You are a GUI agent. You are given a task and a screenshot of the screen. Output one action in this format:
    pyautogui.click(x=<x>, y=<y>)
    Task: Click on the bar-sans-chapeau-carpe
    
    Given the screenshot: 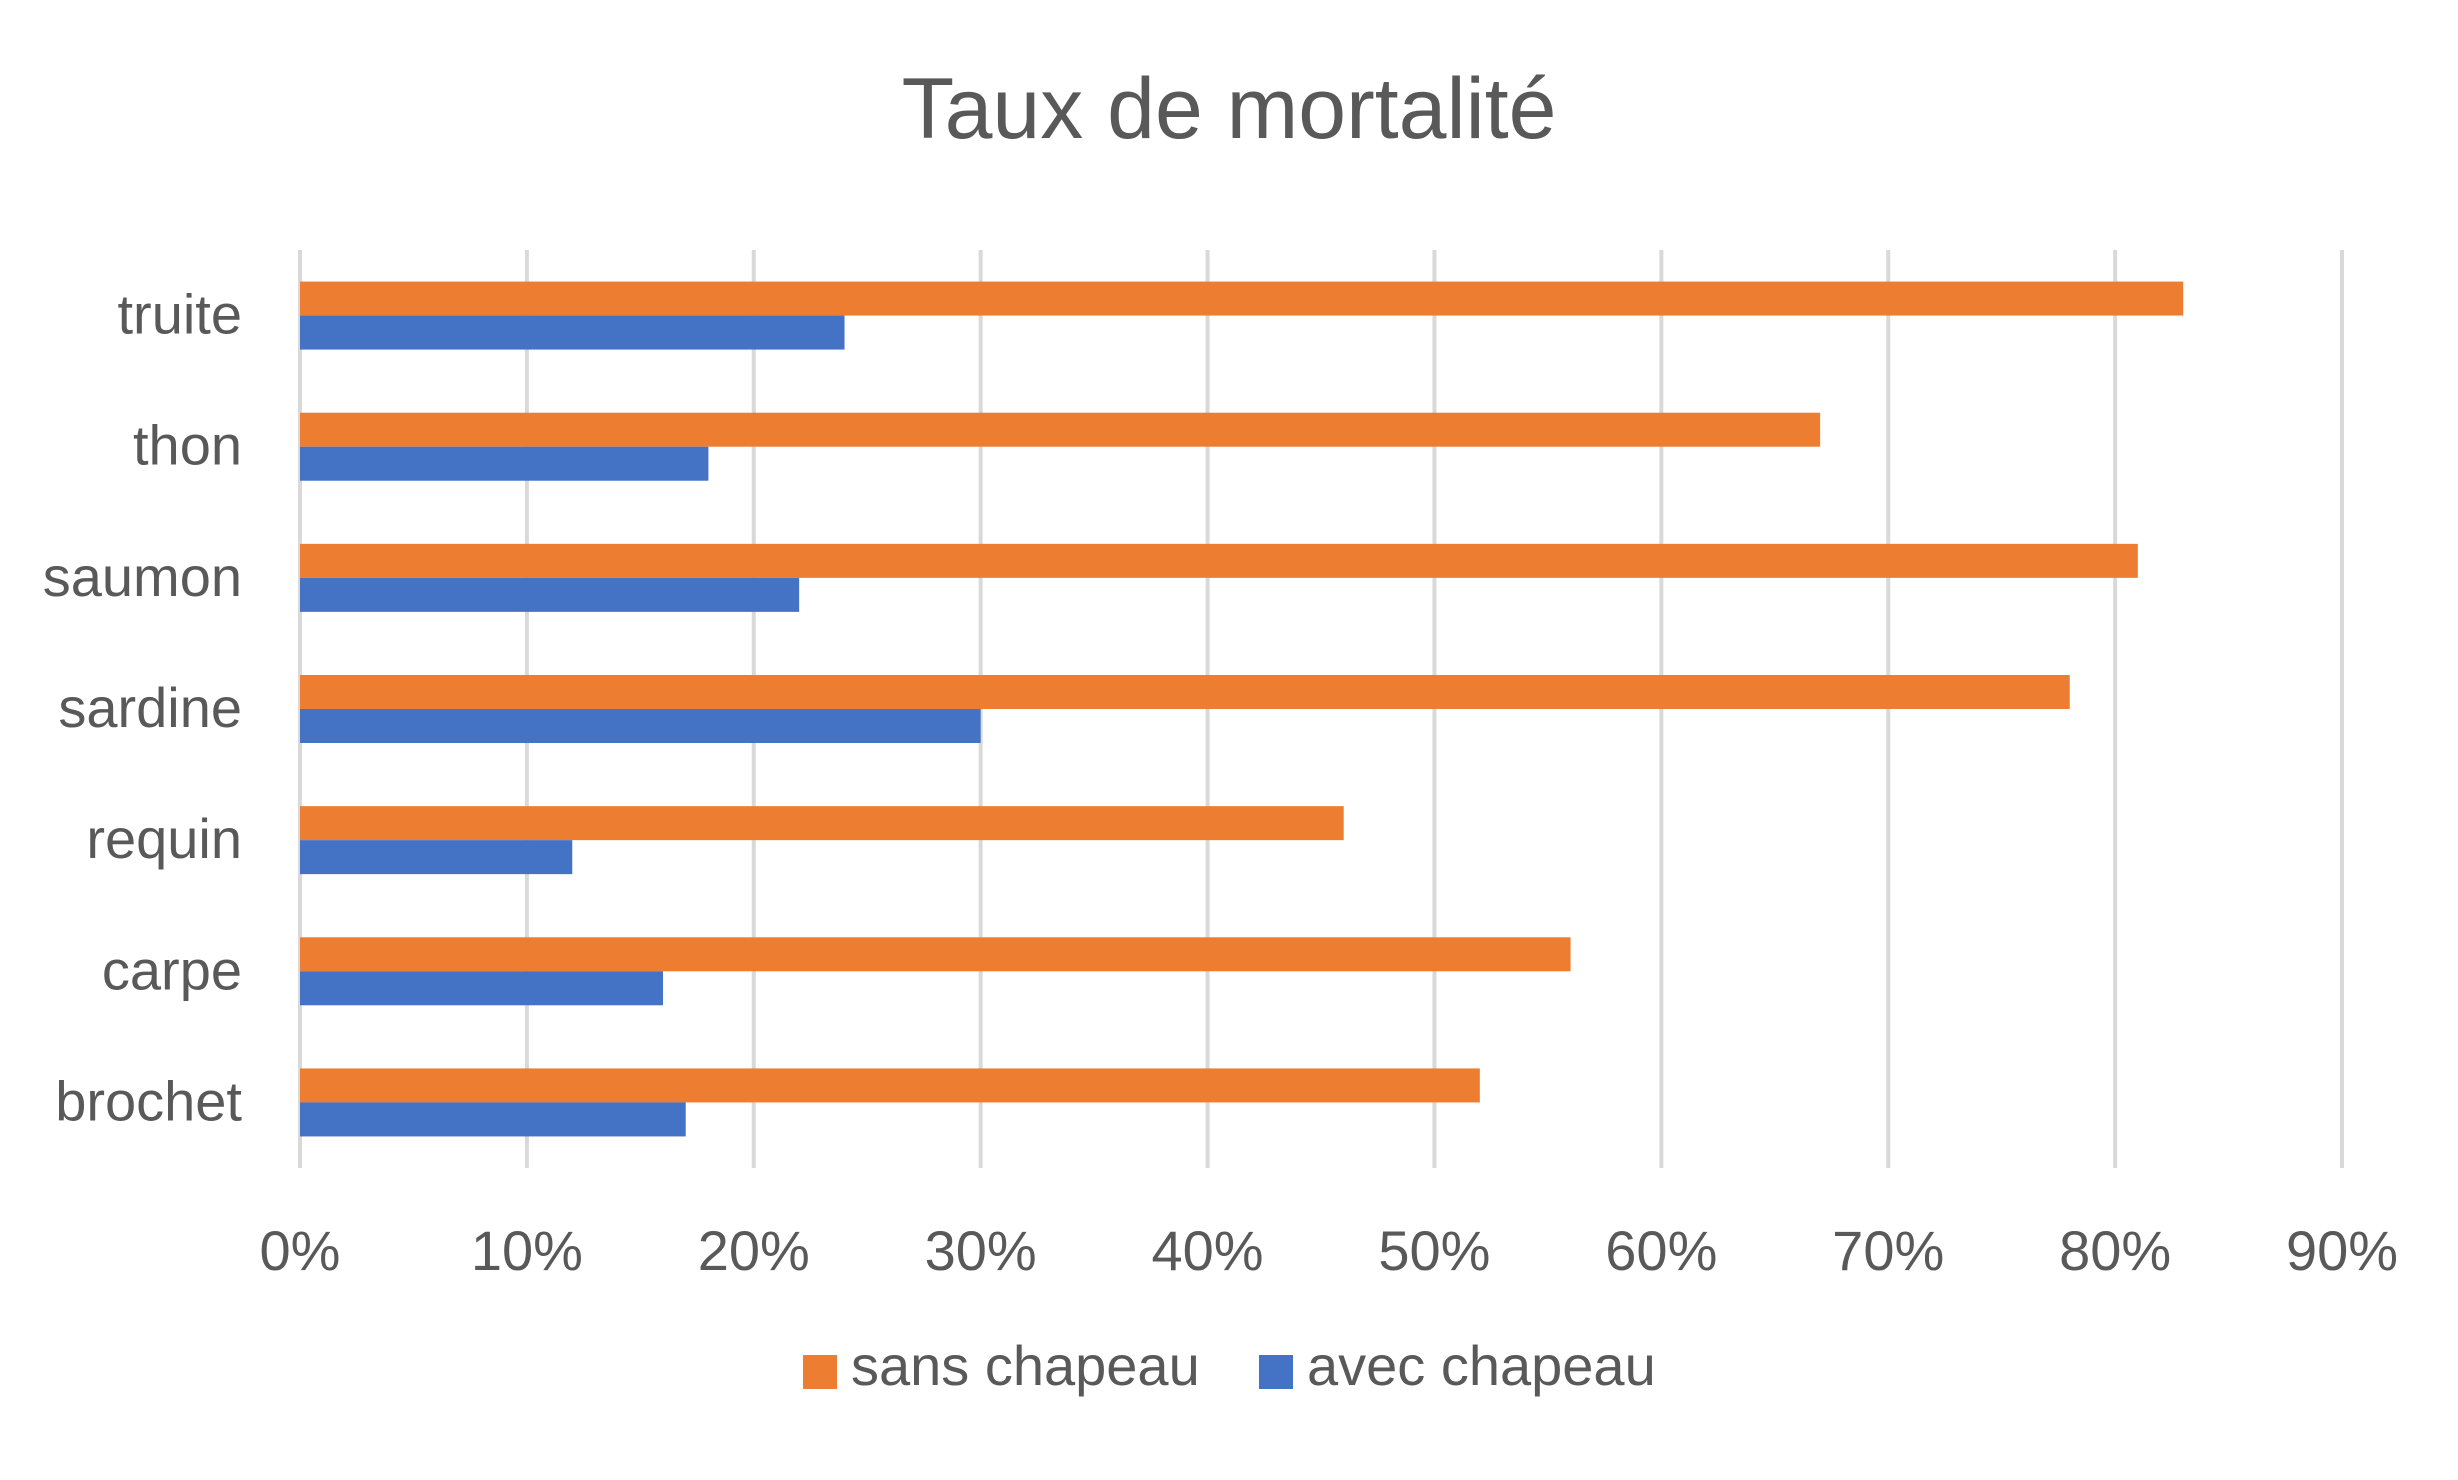 What is the action you would take?
    pyautogui.click(x=935, y=954)
    